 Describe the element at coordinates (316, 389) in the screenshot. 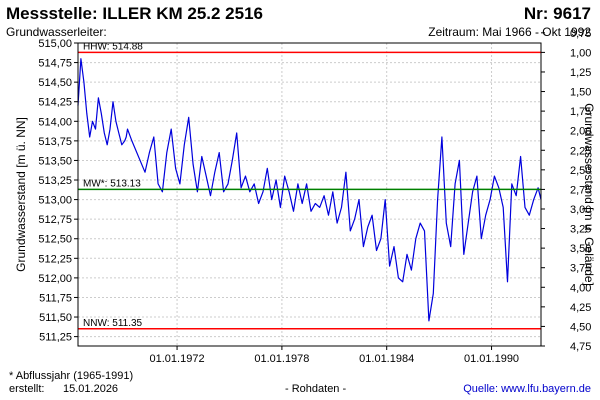

I see `raw-data-label: - Rohdaten -` at that location.